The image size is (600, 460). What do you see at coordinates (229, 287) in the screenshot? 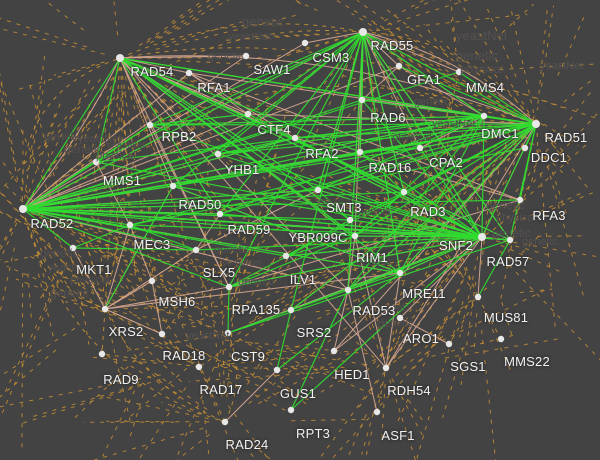
I see `node-rpa135` at bounding box center [229, 287].